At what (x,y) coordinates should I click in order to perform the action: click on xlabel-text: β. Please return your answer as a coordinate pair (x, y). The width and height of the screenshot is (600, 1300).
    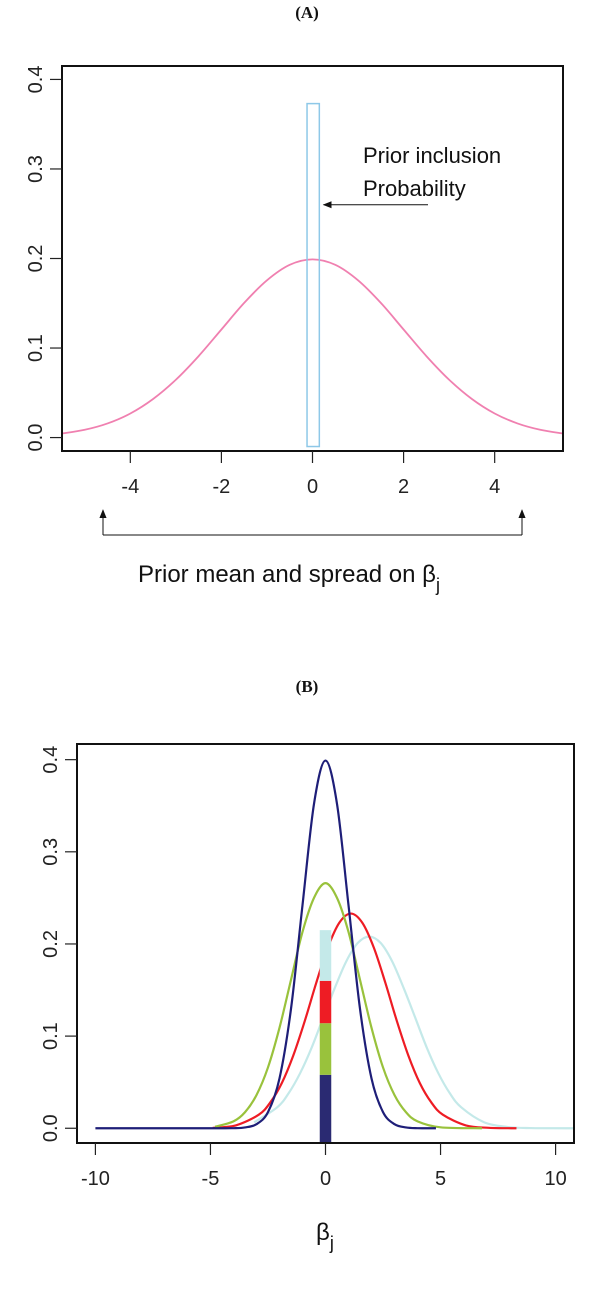
    Looking at the image, I should click on (323, 1232).